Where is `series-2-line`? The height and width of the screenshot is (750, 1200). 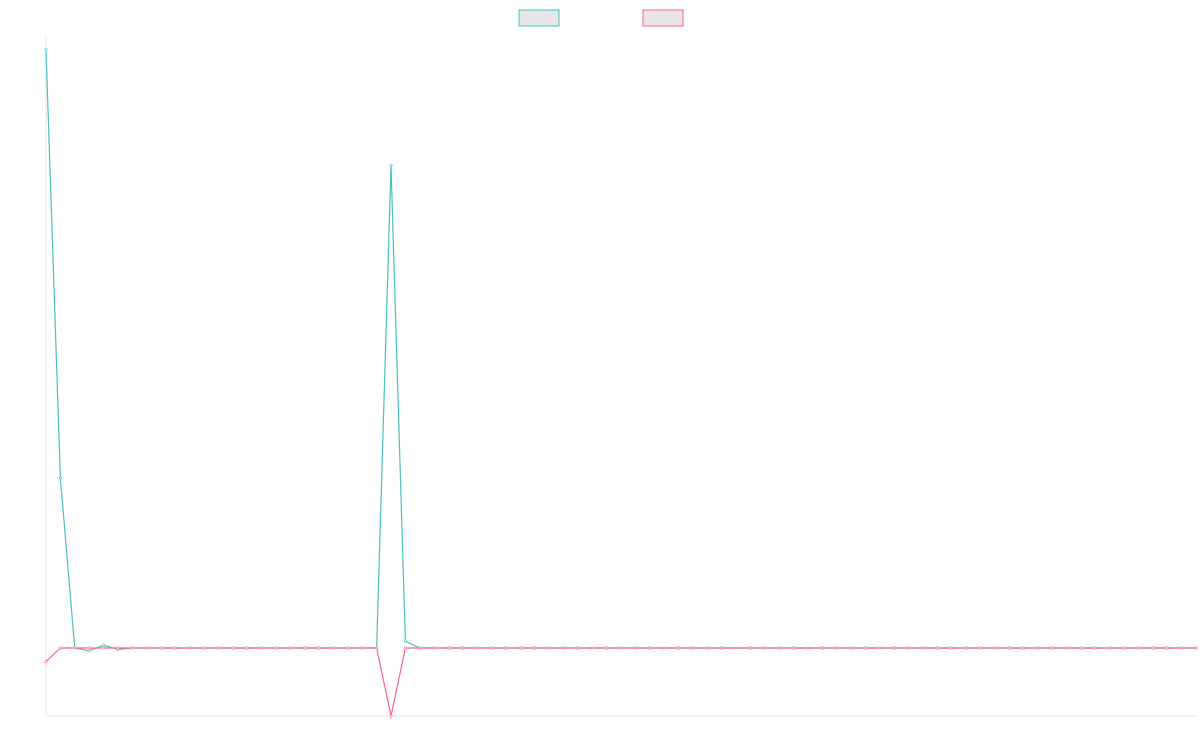 series-2-line is located at coordinates (620, 682).